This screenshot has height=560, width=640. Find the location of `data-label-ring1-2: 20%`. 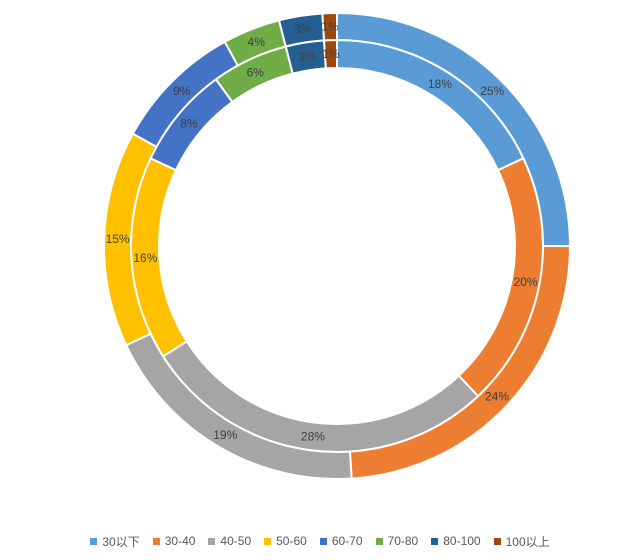

data-label-ring1-2: 20% is located at coordinates (526, 282).